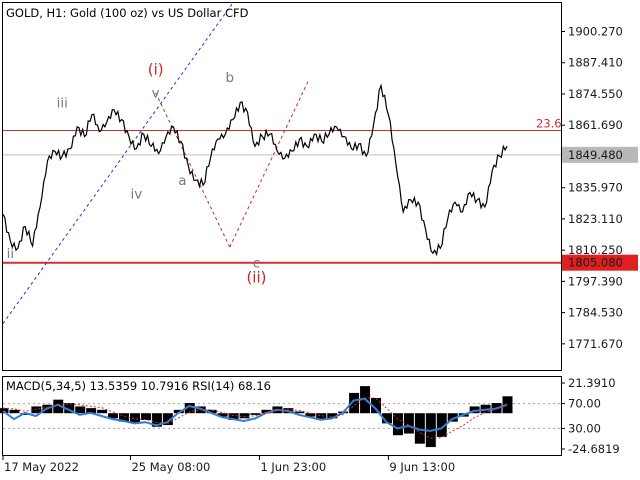 Image resolution: width=640 pixels, height=480 pixels. I want to click on chart-title: GOLD, H1: Gold (100 oz) vs US Dollar CFD, so click(127, 13).